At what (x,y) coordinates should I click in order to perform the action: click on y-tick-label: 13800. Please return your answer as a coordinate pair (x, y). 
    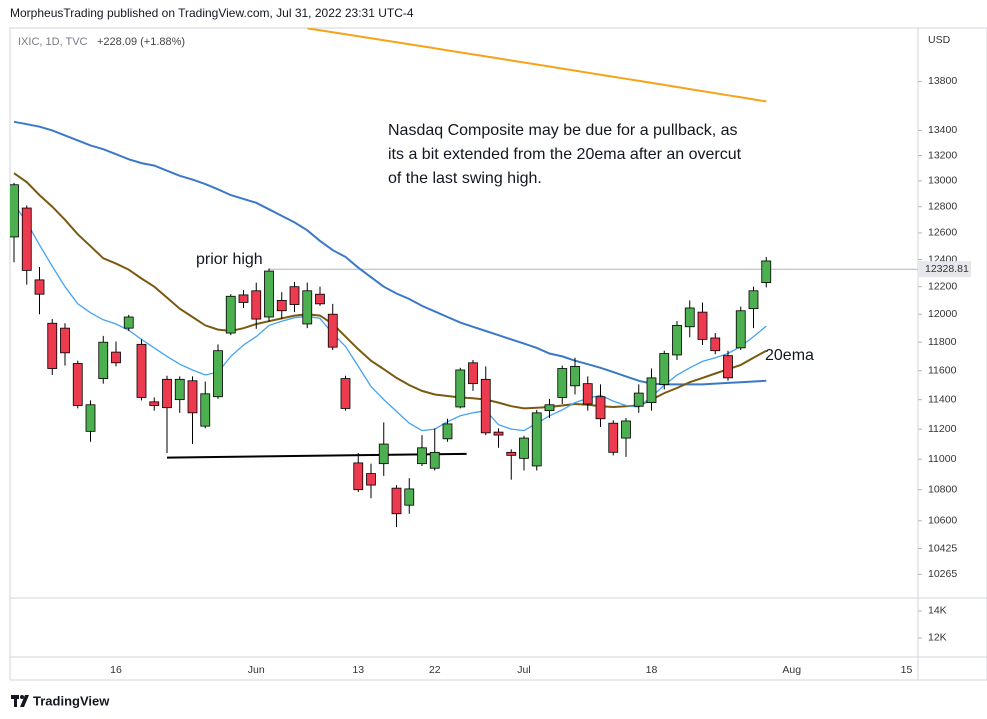
    Looking at the image, I should click on (942, 81).